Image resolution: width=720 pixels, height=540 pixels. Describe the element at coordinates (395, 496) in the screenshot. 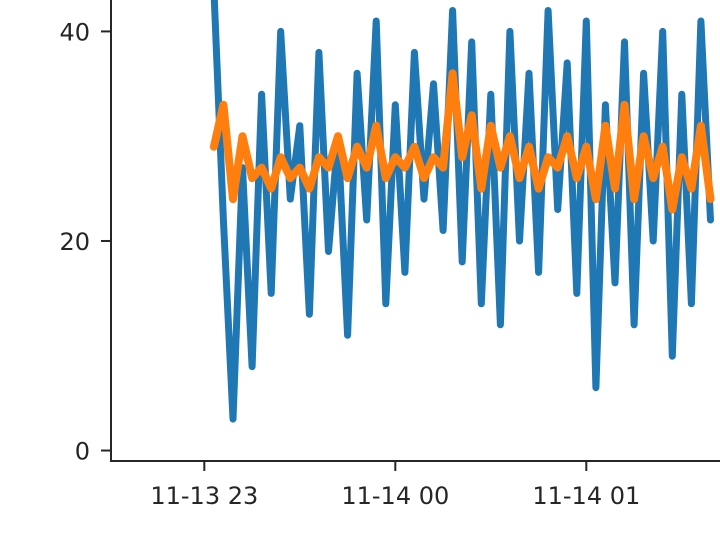

I see `x-tick-label: 11-14 00` at that location.